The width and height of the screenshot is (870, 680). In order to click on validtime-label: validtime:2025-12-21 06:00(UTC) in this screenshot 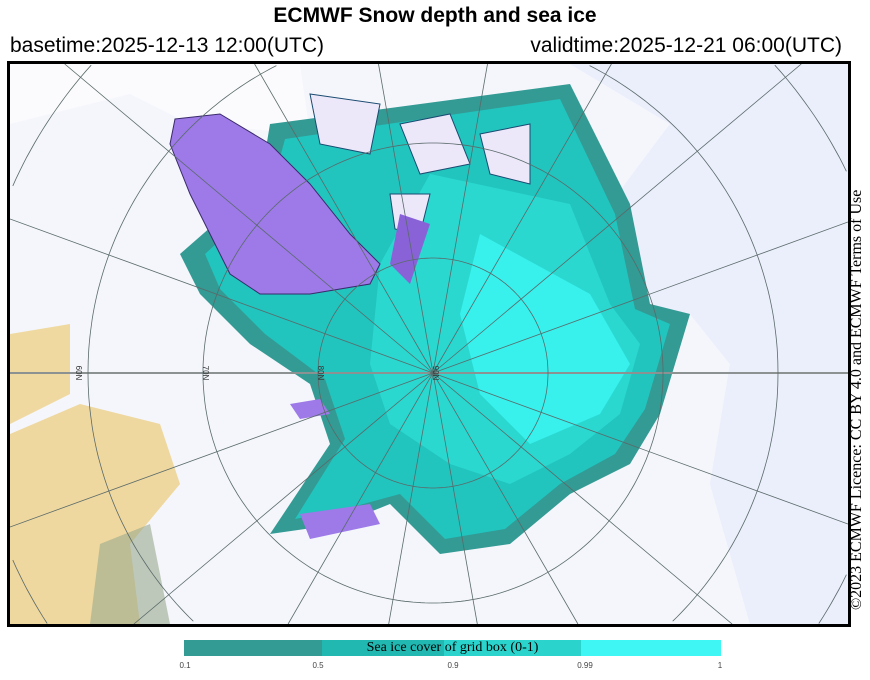, I will do `click(686, 45)`.